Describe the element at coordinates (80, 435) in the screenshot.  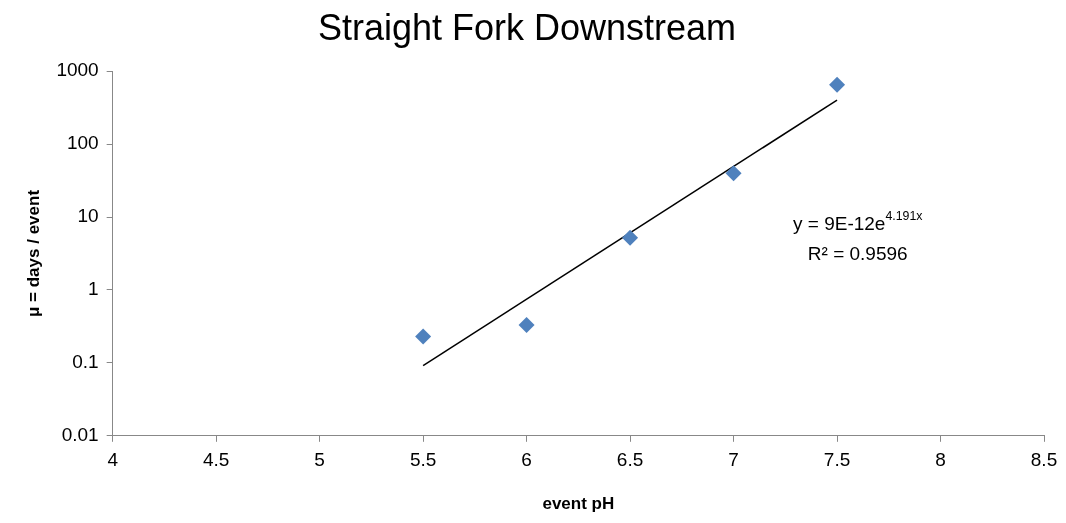
I see `y-tick-label: 0.01` at that location.